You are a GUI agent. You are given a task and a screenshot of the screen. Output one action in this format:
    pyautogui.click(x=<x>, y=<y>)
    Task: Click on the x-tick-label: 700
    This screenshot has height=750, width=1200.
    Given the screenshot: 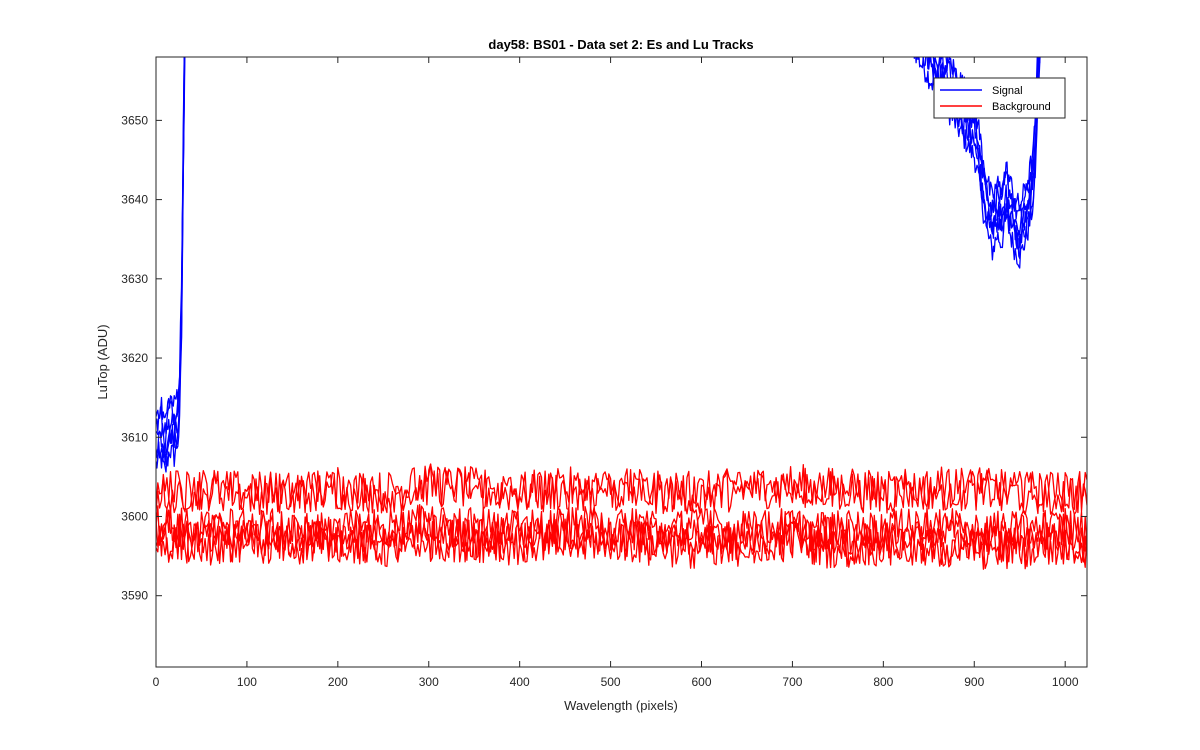 What is the action you would take?
    pyautogui.click(x=792, y=682)
    